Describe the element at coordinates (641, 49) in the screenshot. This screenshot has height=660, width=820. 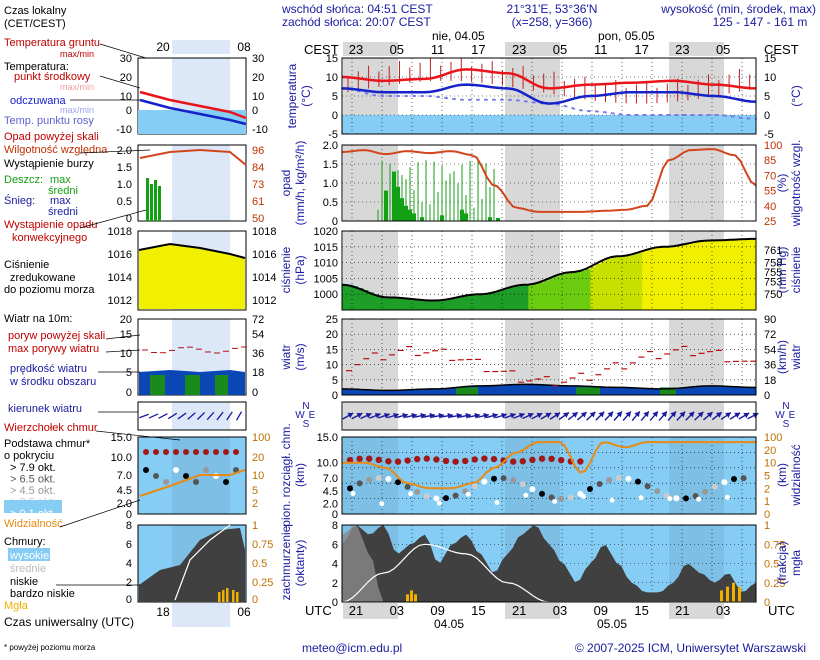
I see `top-hour-17: 17` at that location.